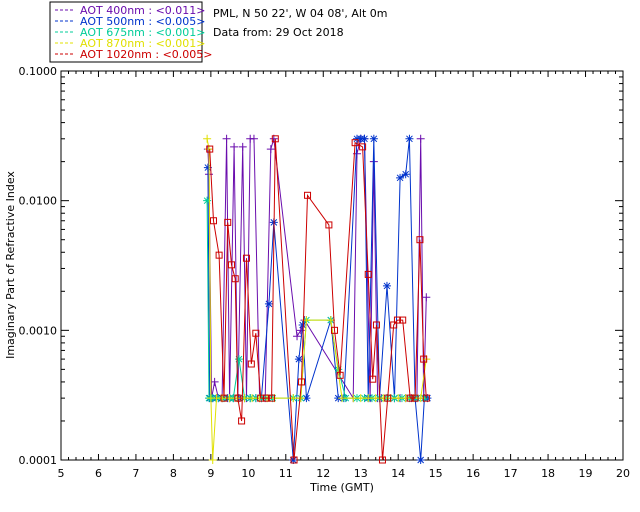 Image resolution: width=640 pixels, height=512 pixels. I want to click on legend-entry: AOT 1020nm : <0.005>, so click(146, 54).